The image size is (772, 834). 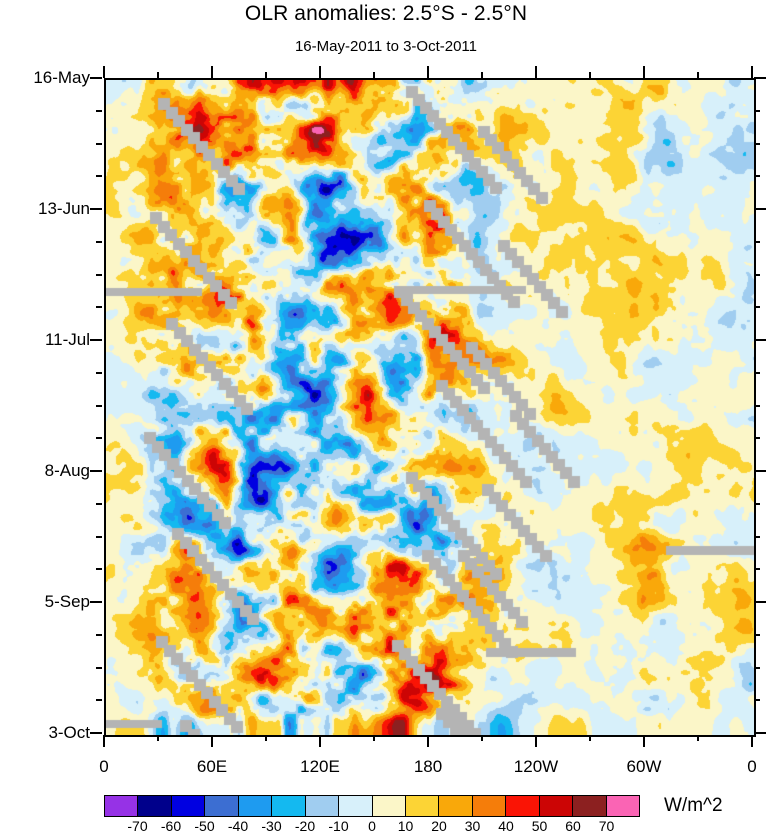 I want to click on x-axis-tick-label: 60W, so click(x=644, y=766).